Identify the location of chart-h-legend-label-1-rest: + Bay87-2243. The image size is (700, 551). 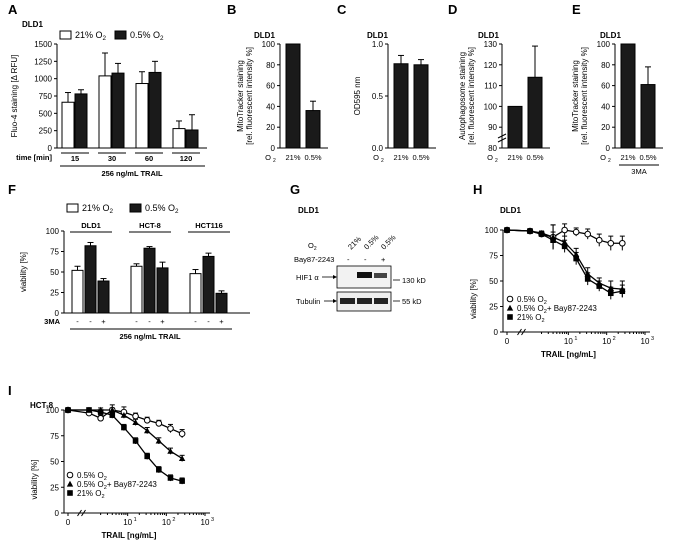
(572, 308).